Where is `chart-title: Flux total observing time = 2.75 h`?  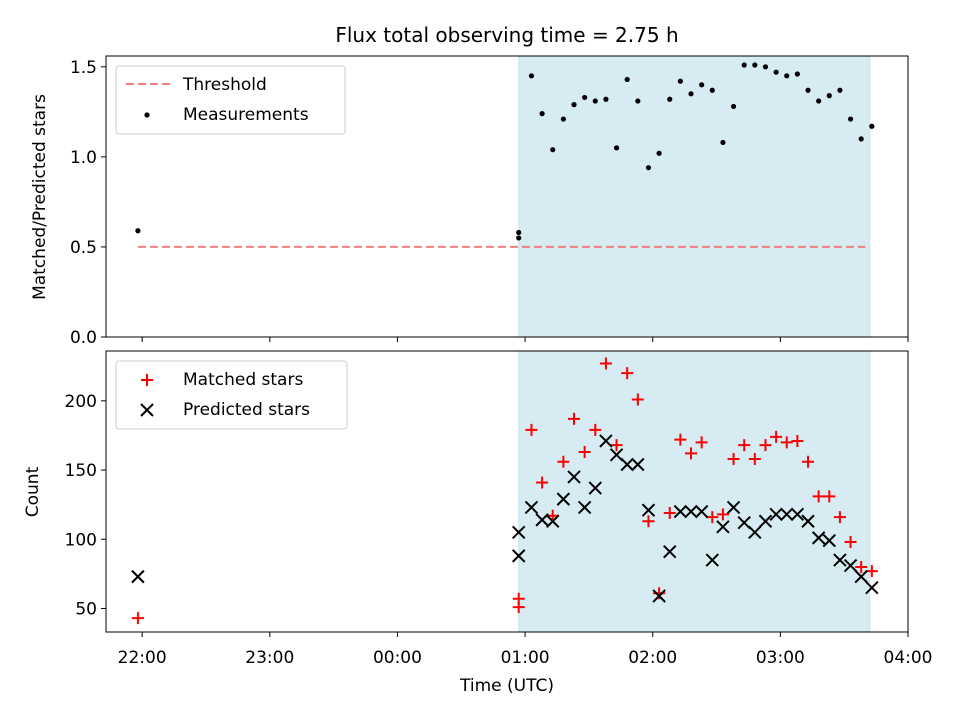
chart-title: Flux total observing time = 2.75 h is located at coordinates (506, 35).